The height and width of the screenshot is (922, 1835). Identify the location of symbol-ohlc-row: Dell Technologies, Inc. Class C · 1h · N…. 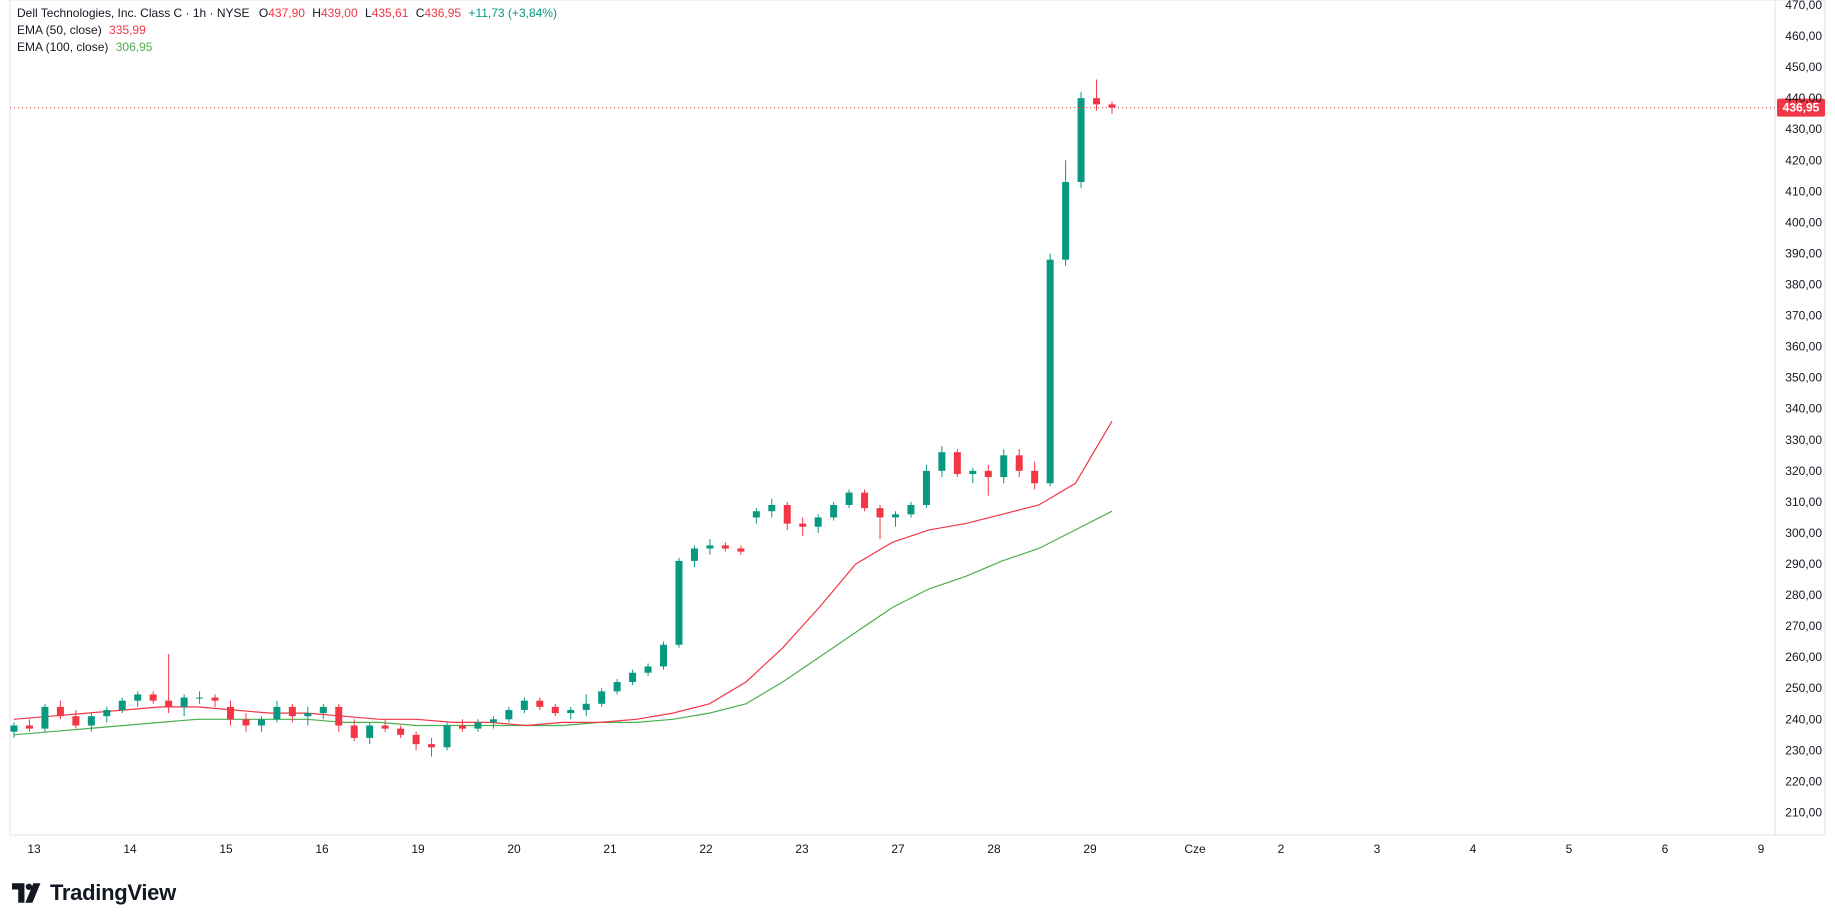
(287, 13).